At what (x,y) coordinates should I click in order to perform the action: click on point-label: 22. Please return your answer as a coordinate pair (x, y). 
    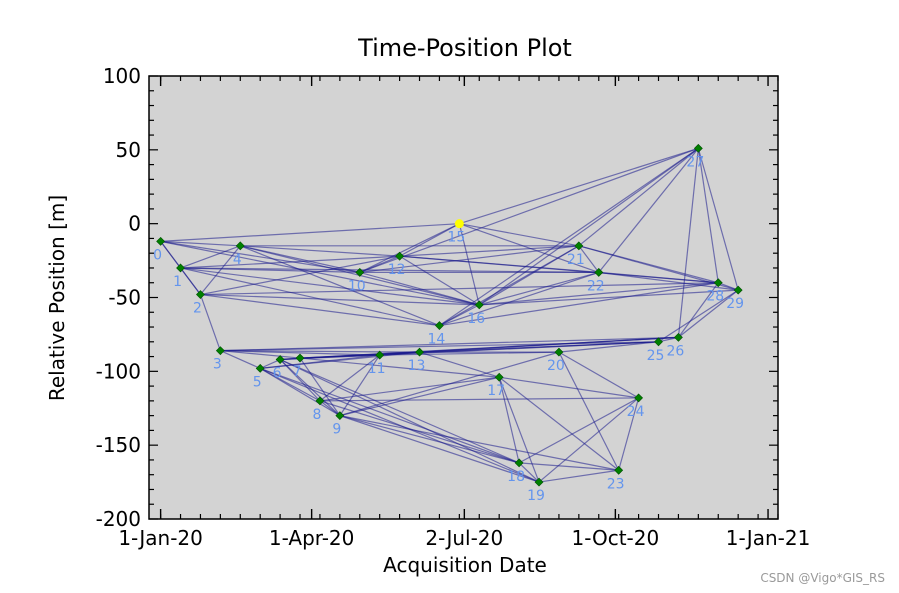
    Looking at the image, I should click on (596, 286).